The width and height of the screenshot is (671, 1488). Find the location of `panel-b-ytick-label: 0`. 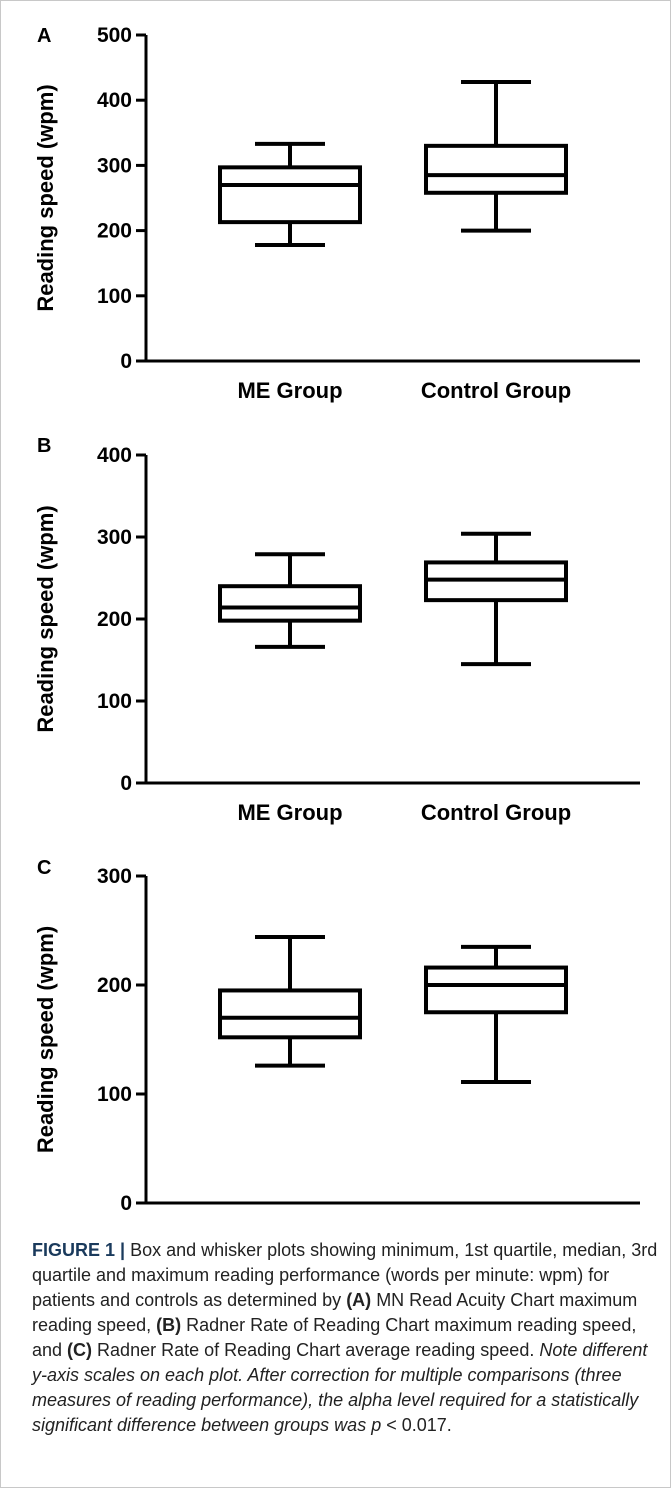

panel-b-ytick-label: 0 is located at coordinates (126, 783).